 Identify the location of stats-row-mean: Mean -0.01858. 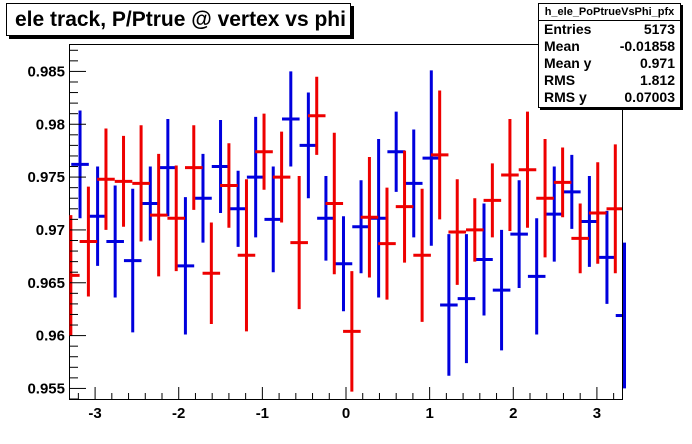
(609, 46).